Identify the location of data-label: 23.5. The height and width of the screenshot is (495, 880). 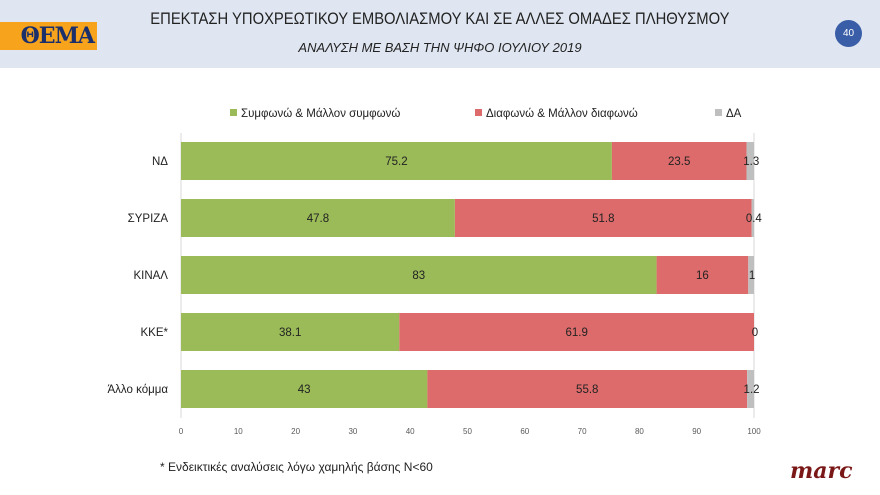
(679, 162).